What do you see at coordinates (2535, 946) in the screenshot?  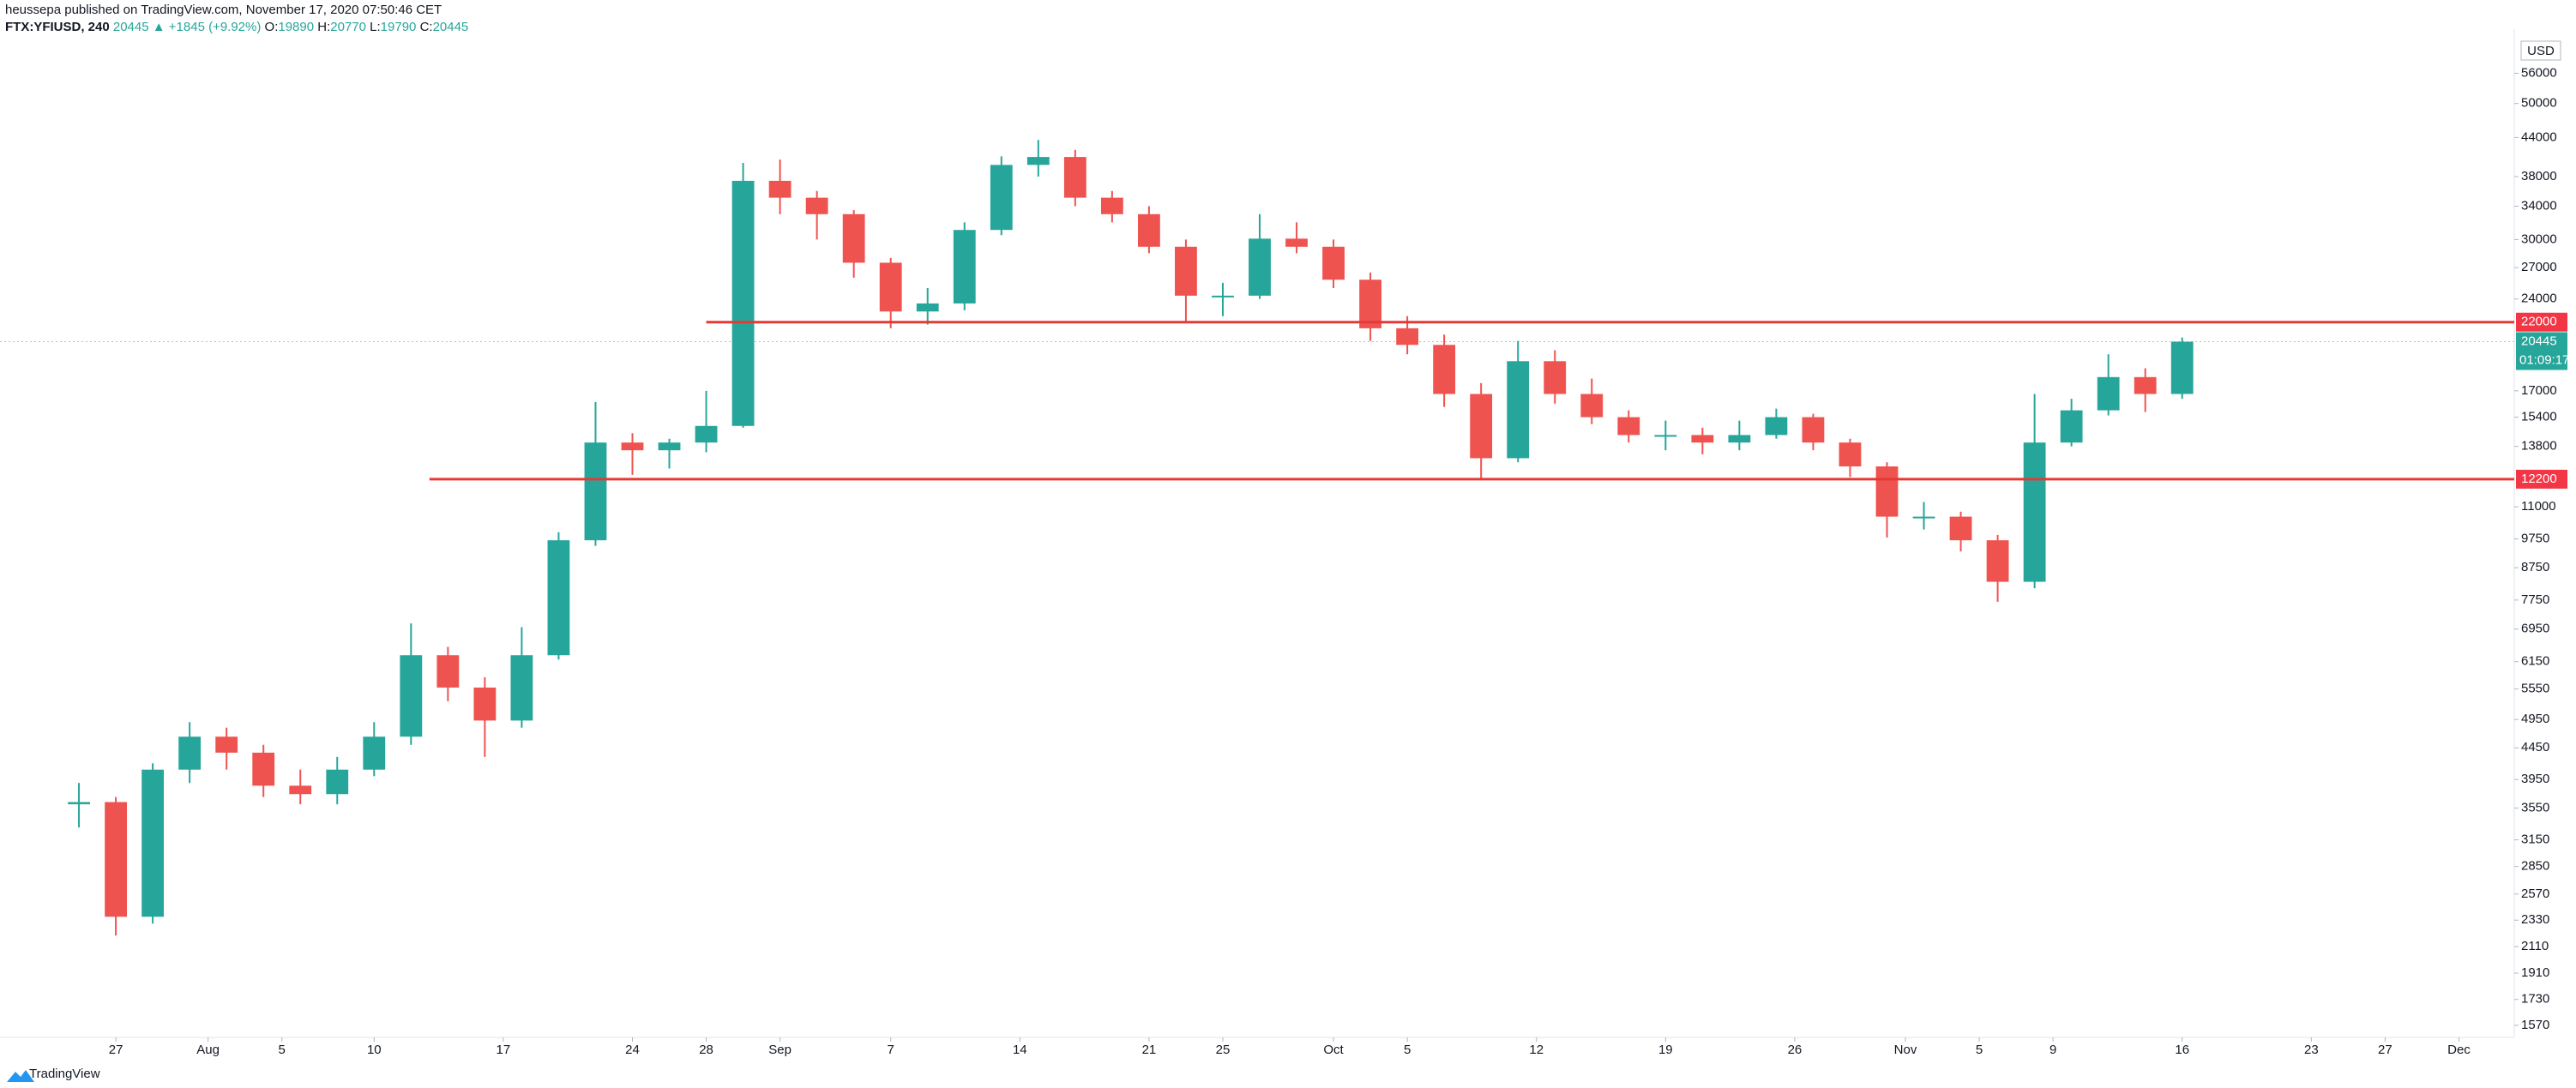 I see `y-tick-label: 2110` at bounding box center [2535, 946].